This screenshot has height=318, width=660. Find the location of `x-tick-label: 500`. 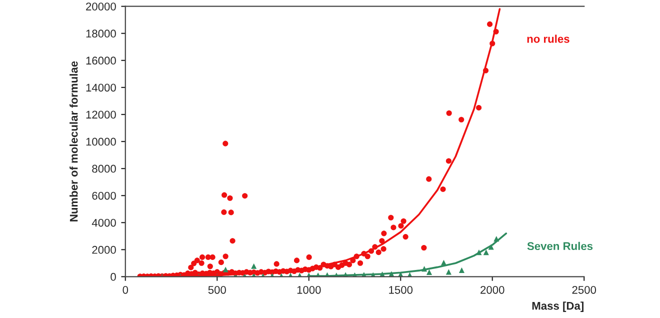

x-tick-label: 500 is located at coordinates (217, 290).